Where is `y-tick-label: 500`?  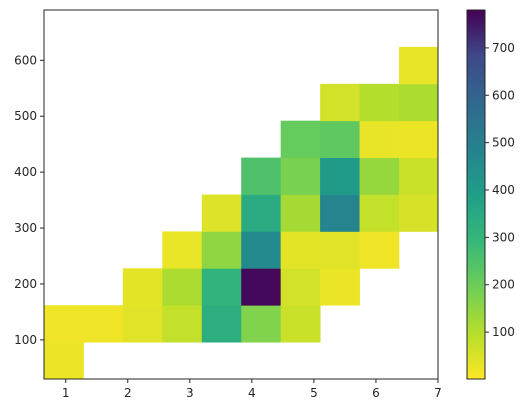
y-tick-label: 500 is located at coordinates (25, 116).